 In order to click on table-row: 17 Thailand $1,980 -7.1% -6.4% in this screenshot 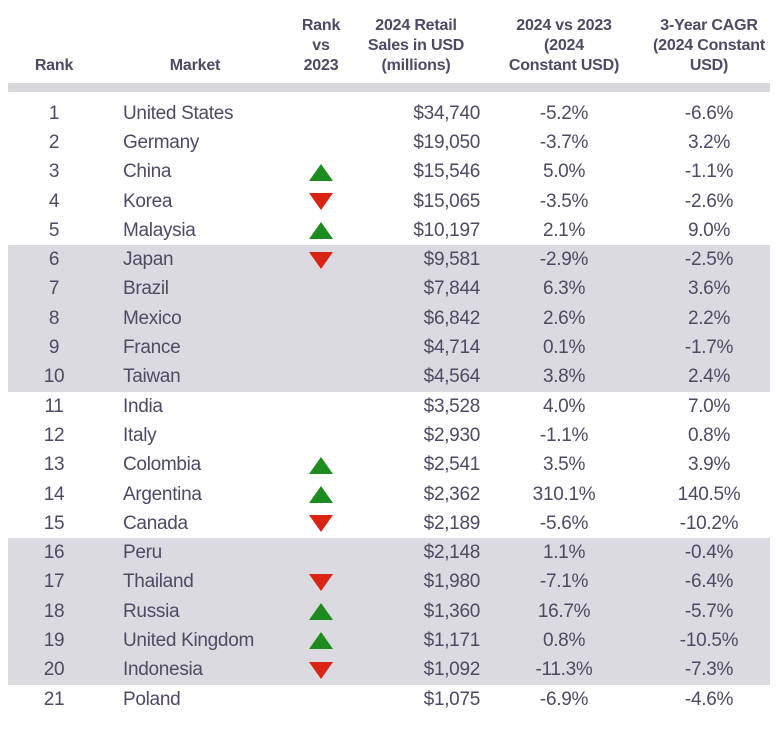, I will do `click(389, 582)`.